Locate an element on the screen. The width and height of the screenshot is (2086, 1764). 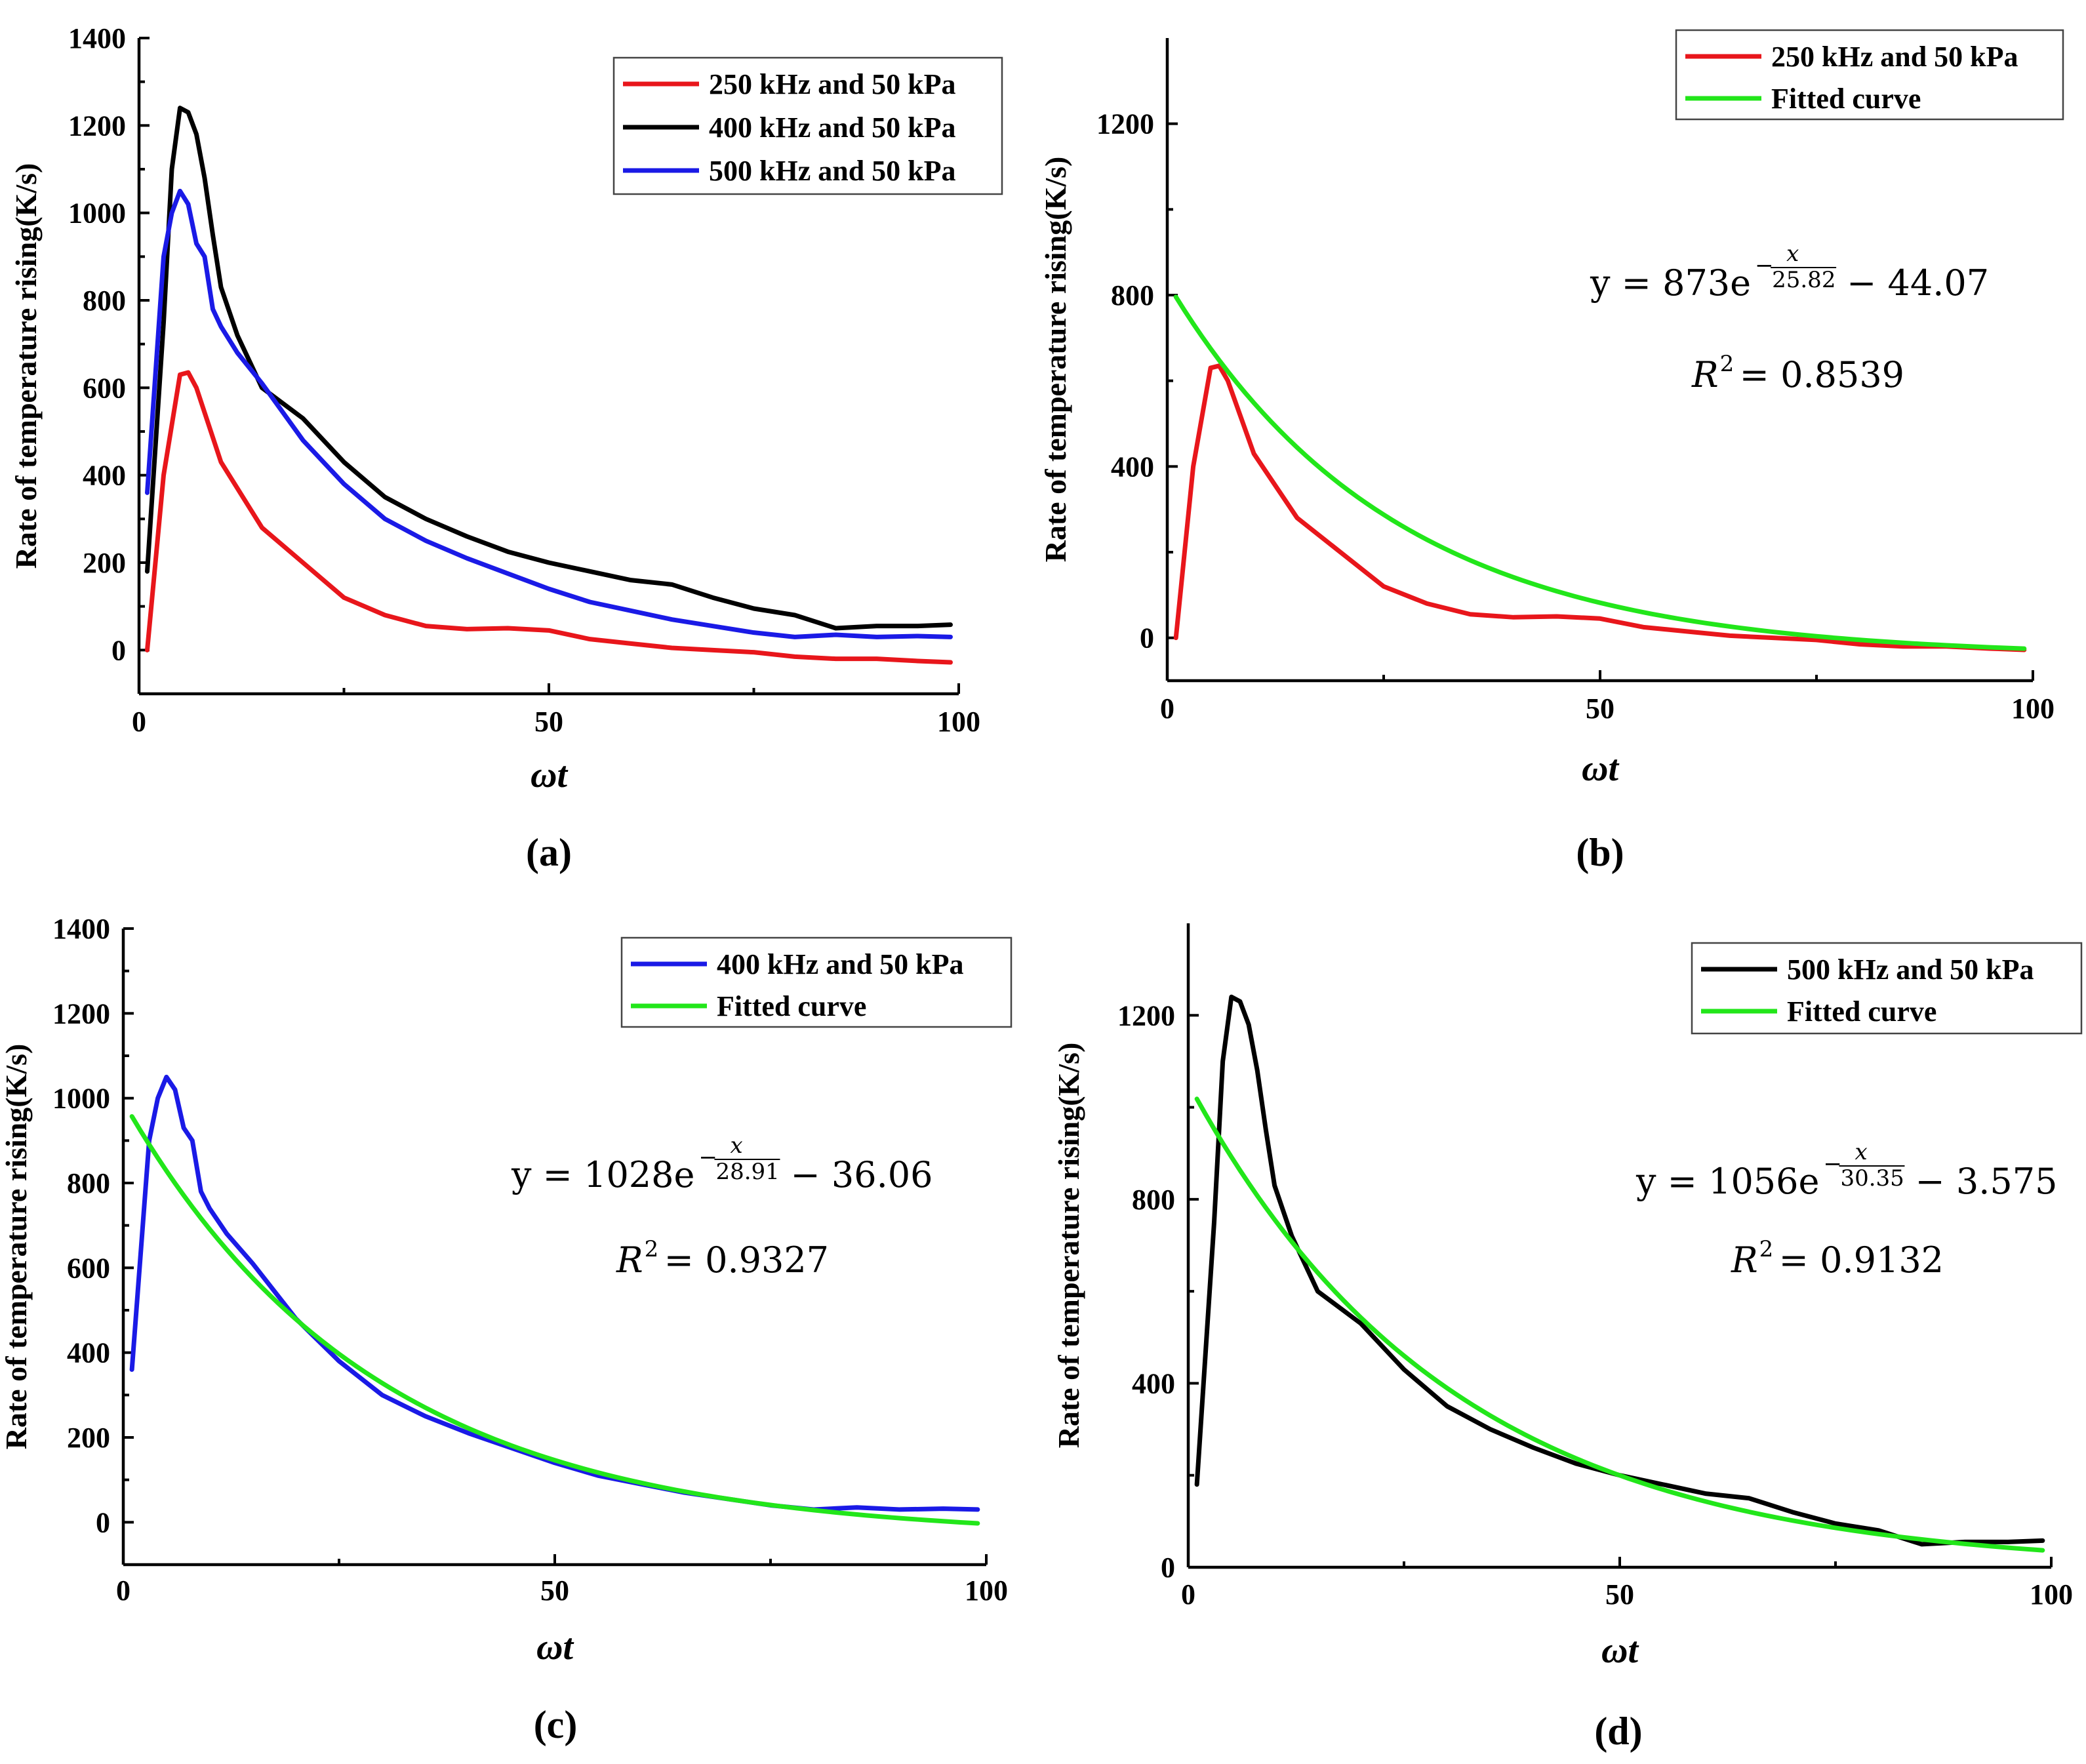
panel-label: (c) is located at coordinates (556, 1725).